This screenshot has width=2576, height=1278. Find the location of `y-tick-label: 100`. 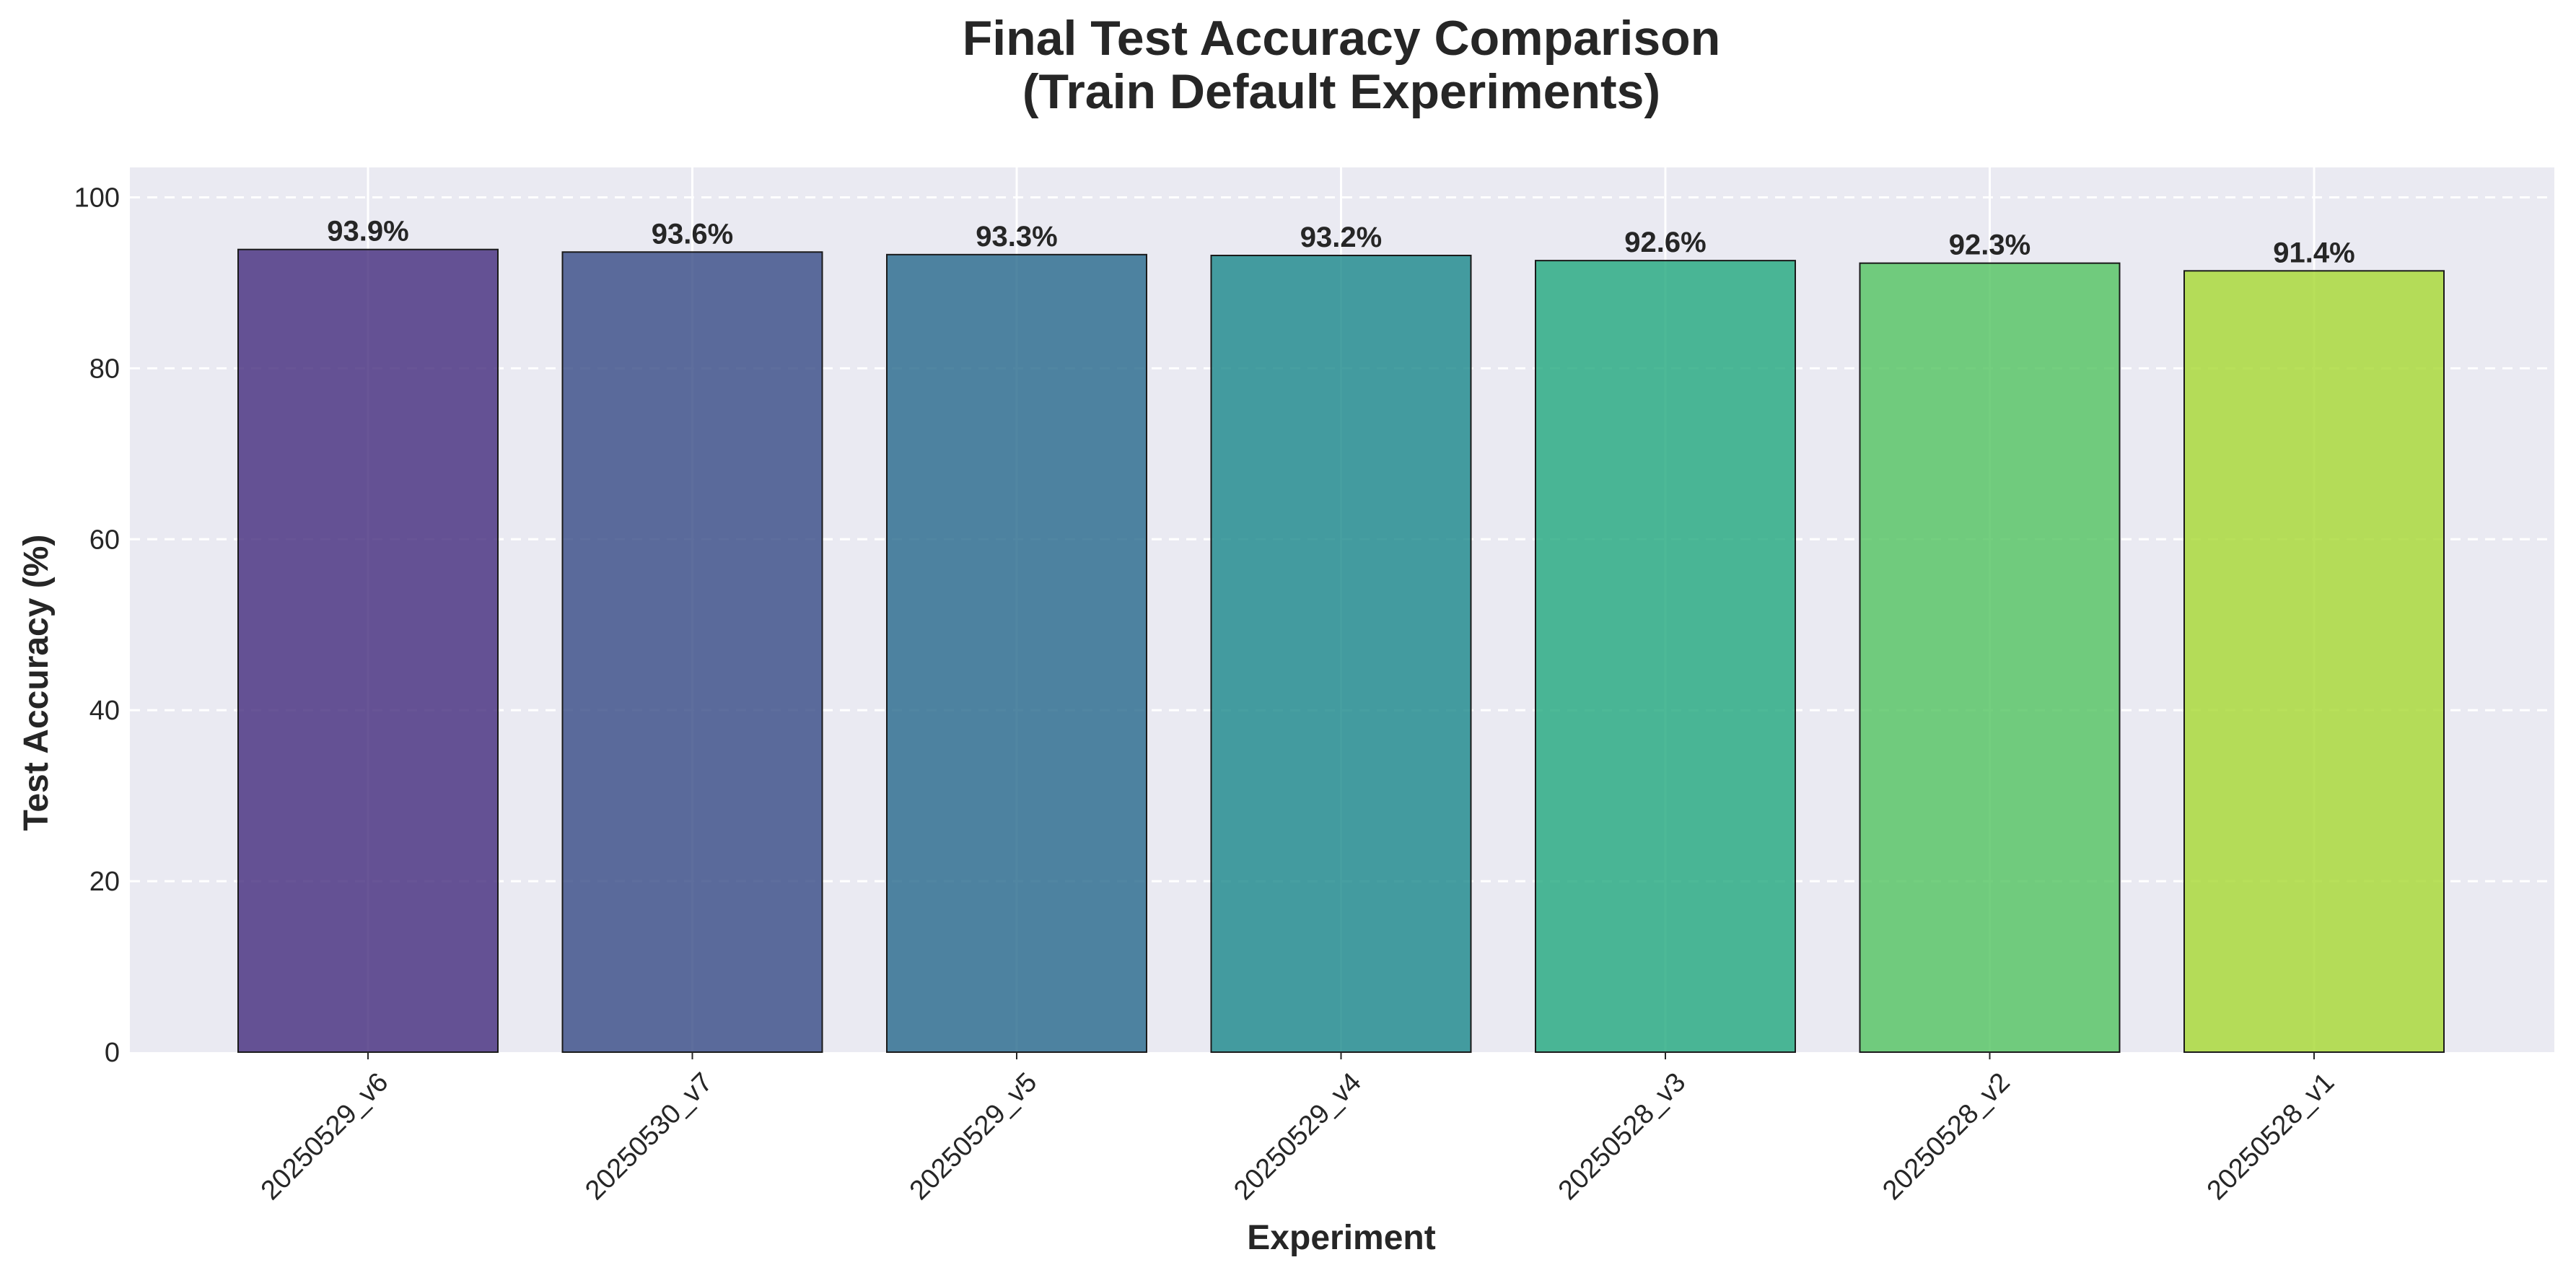

y-tick-label: 100 is located at coordinates (97, 198).